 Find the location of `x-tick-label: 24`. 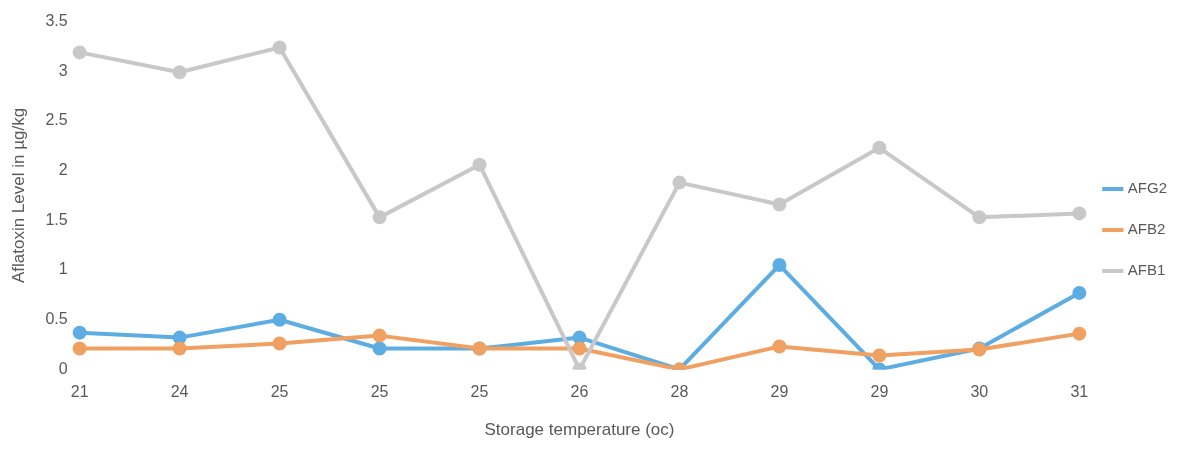

x-tick-label: 24 is located at coordinates (179, 392).